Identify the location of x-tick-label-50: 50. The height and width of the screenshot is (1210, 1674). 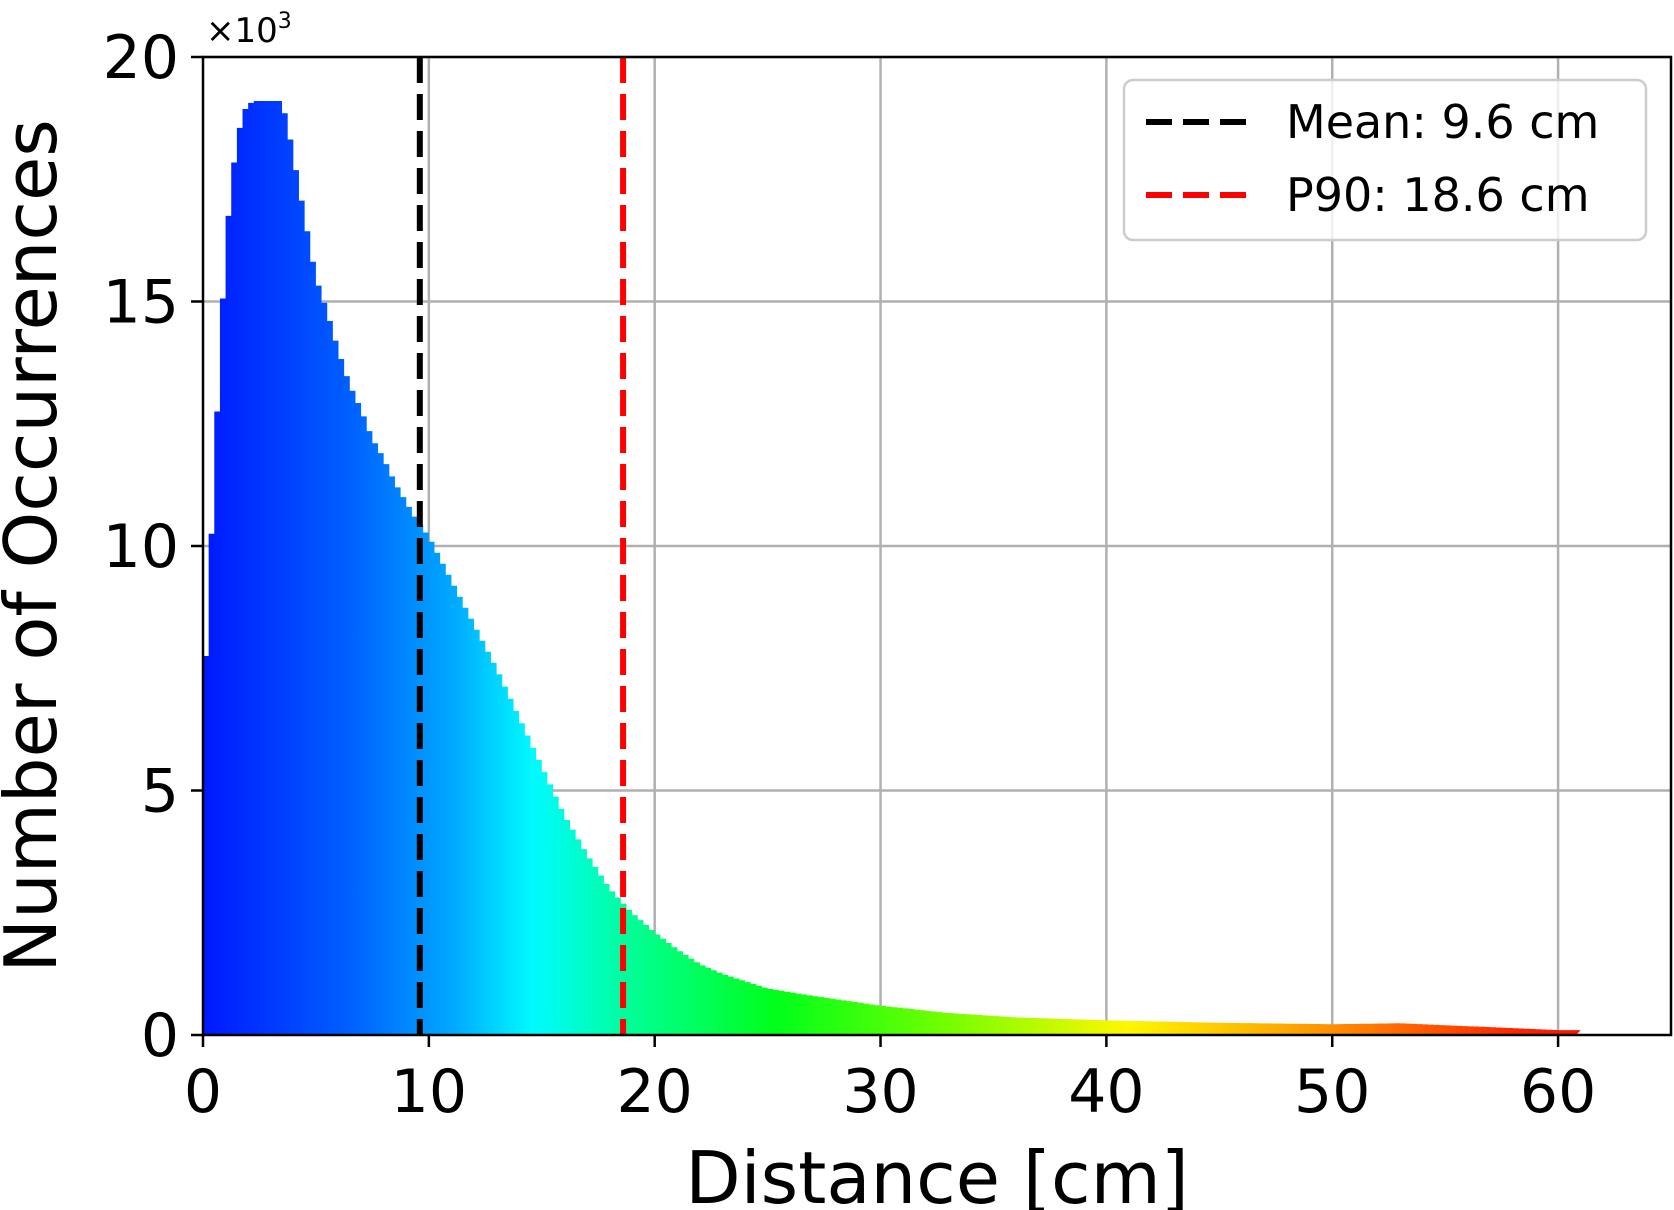
(1332, 1092).